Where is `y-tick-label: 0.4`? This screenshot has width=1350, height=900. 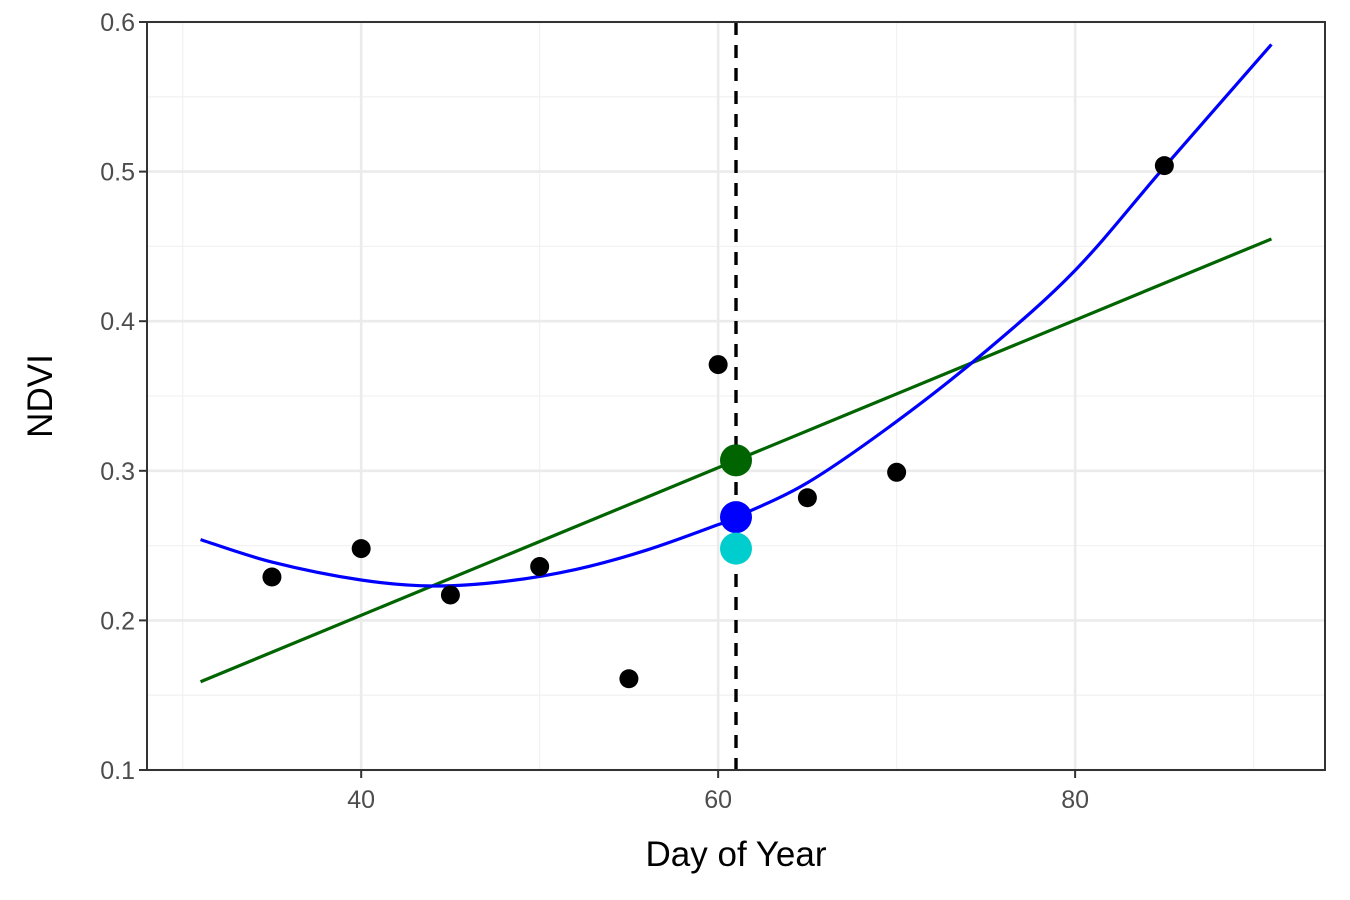
y-tick-label: 0.4 is located at coordinates (117, 322).